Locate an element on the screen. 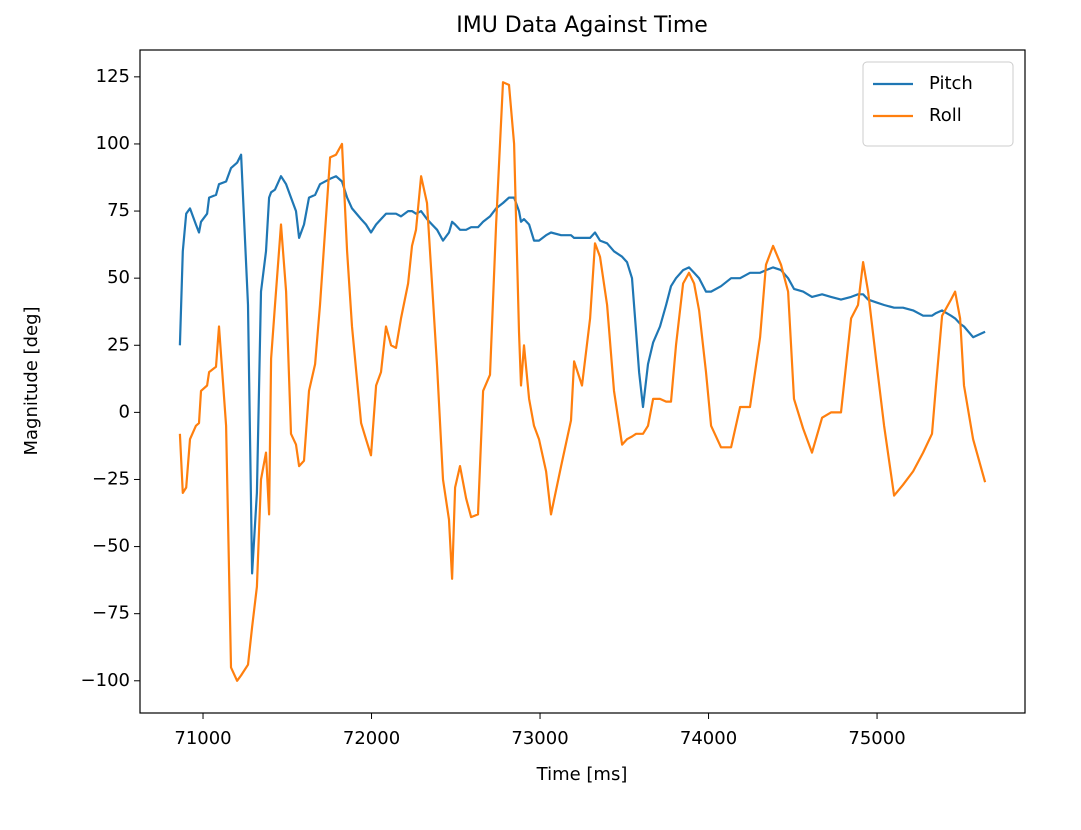 The height and width of the screenshot is (830, 1081). y-tick-label: −25 is located at coordinates (111, 478).